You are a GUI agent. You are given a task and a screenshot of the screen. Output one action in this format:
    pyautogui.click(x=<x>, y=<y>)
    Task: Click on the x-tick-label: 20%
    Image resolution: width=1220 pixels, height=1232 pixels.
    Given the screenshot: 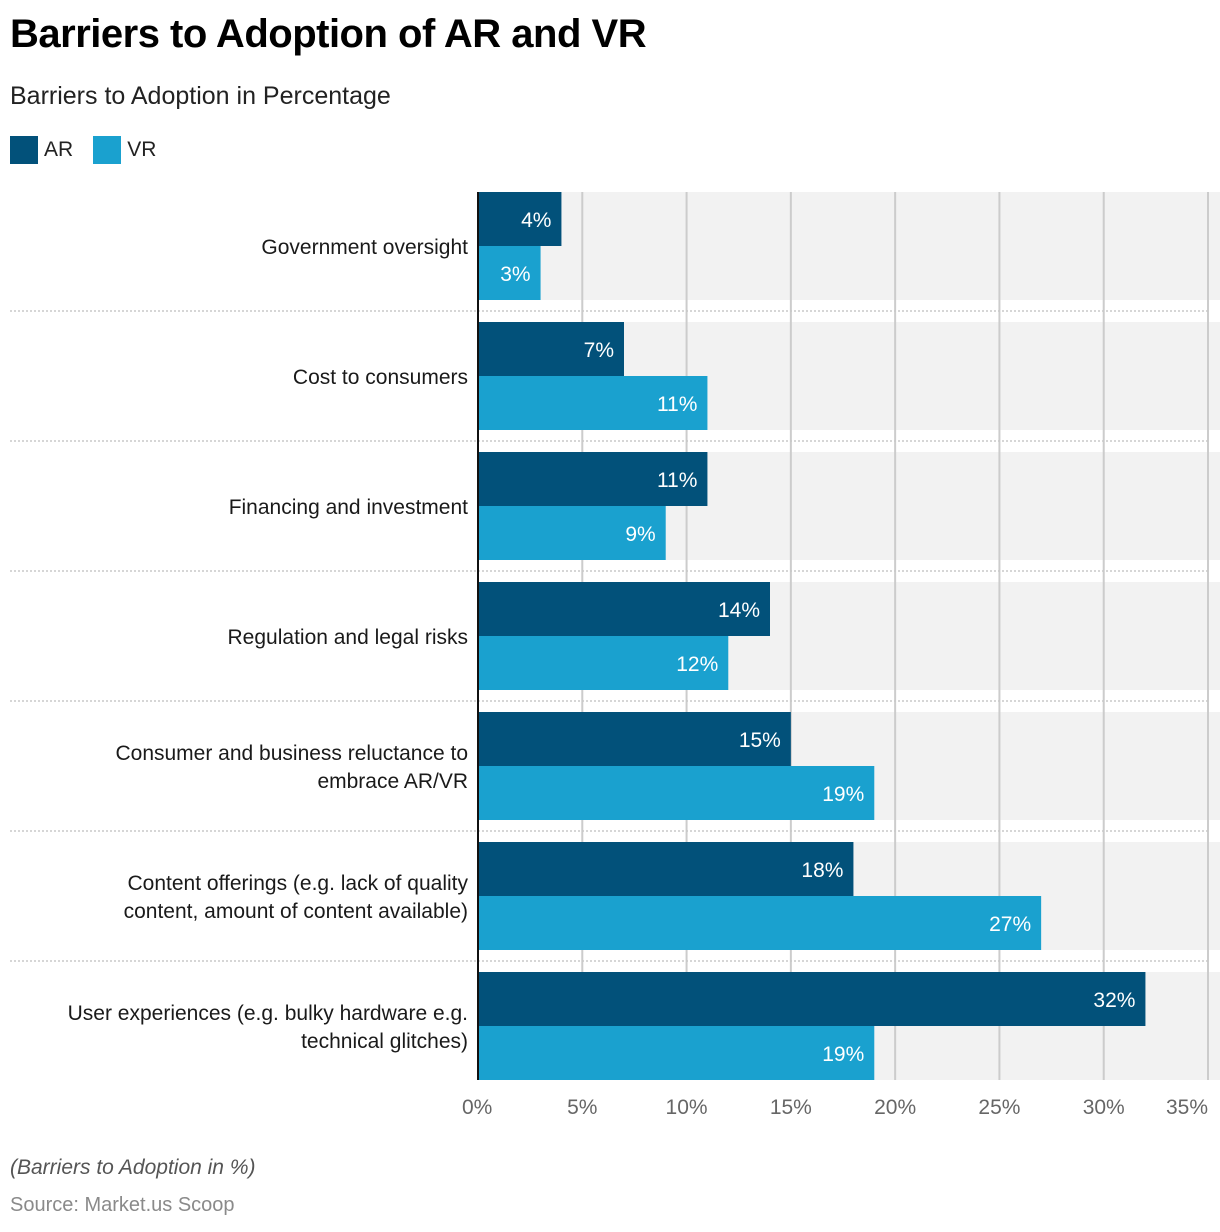 What is the action you would take?
    pyautogui.click(x=895, y=1107)
    